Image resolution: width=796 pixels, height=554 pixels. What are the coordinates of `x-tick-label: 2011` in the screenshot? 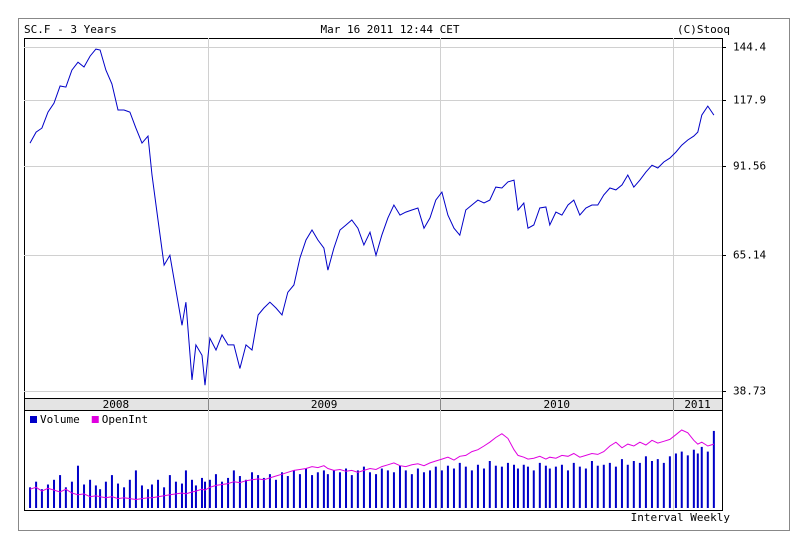 It's located at (697, 404).